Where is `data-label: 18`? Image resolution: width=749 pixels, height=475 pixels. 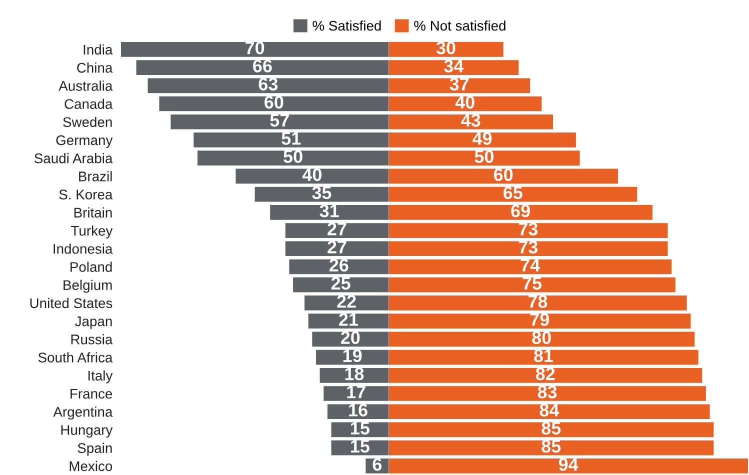 data-label: 18 is located at coordinates (354, 373).